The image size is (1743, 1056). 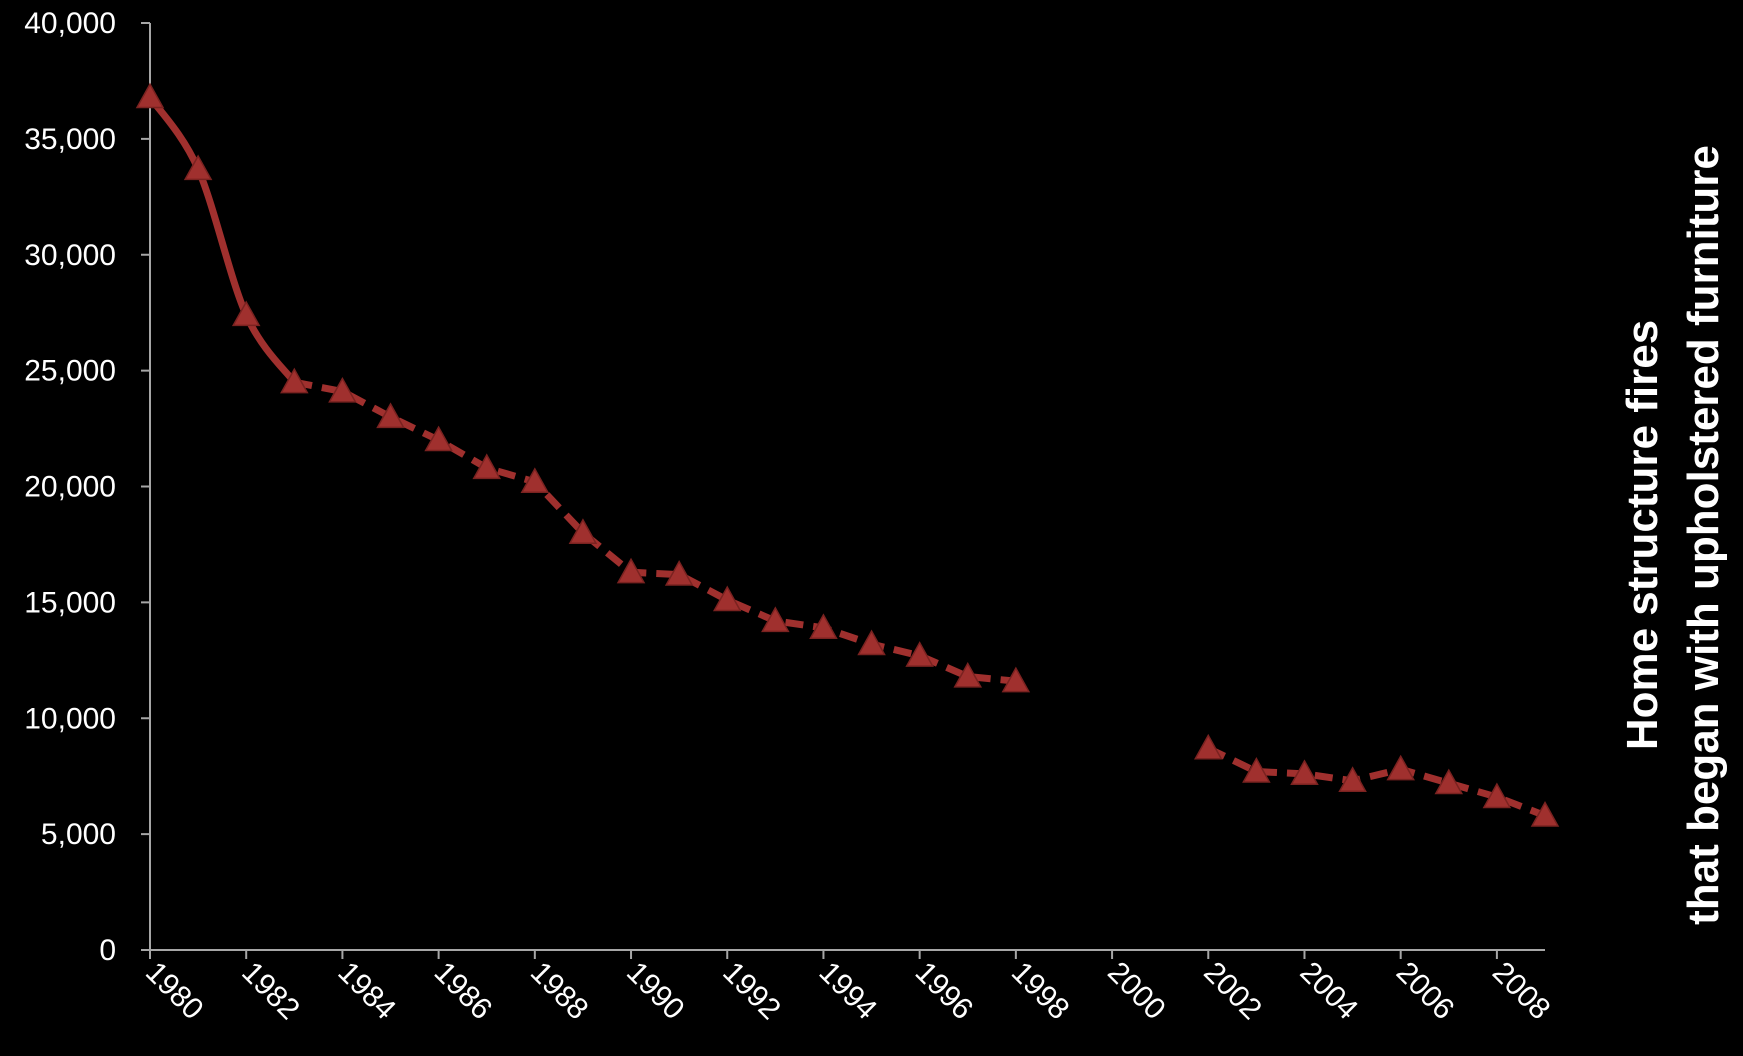 What do you see at coordinates (174, 991) in the screenshot?
I see `x-tick-label: 1980` at bounding box center [174, 991].